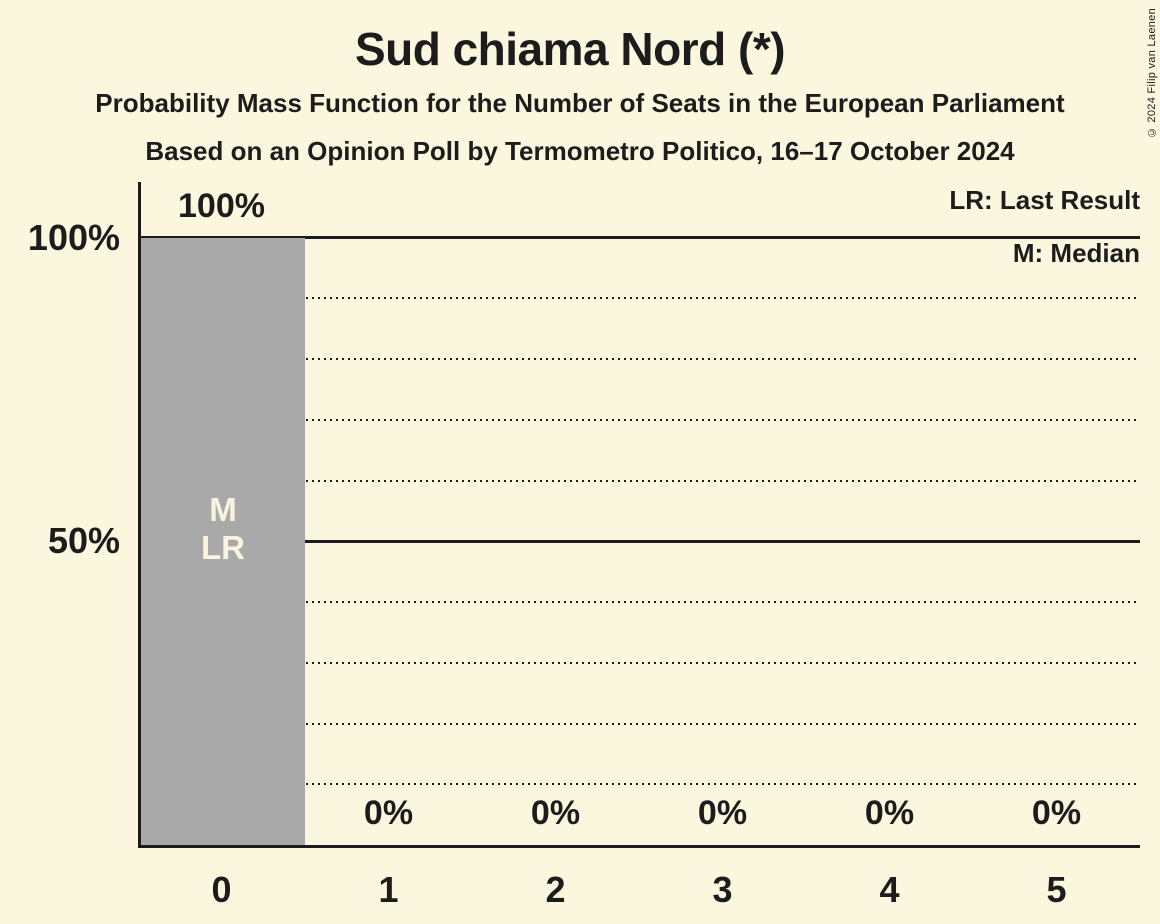 The height and width of the screenshot is (924, 1160). I want to click on x-axis-line, so click(639, 846).